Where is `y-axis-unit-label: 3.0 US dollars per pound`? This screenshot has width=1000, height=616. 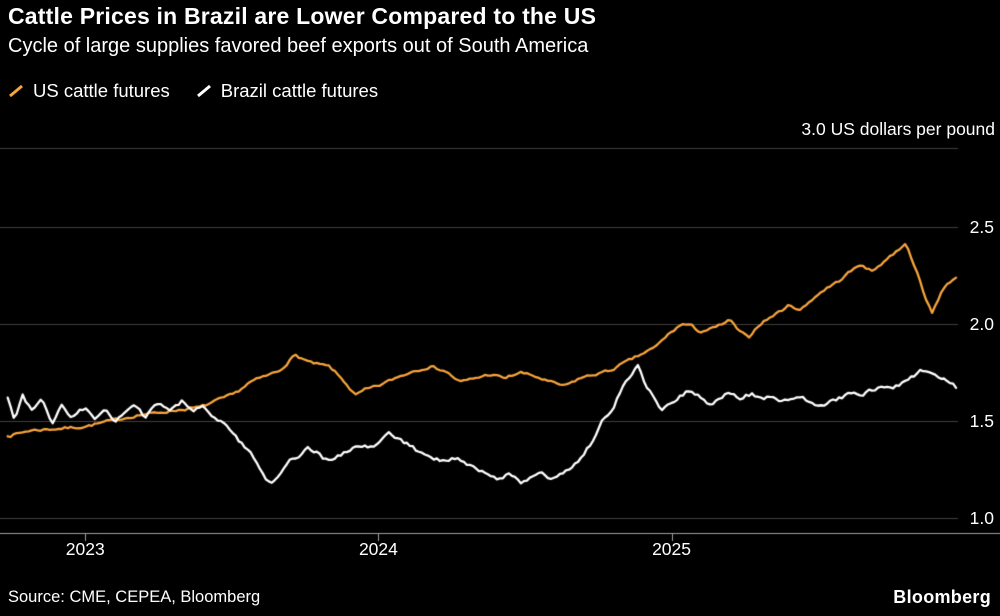
y-axis-unit-label: 3.0 US dollars per pound is located at coordinates (898, 129).